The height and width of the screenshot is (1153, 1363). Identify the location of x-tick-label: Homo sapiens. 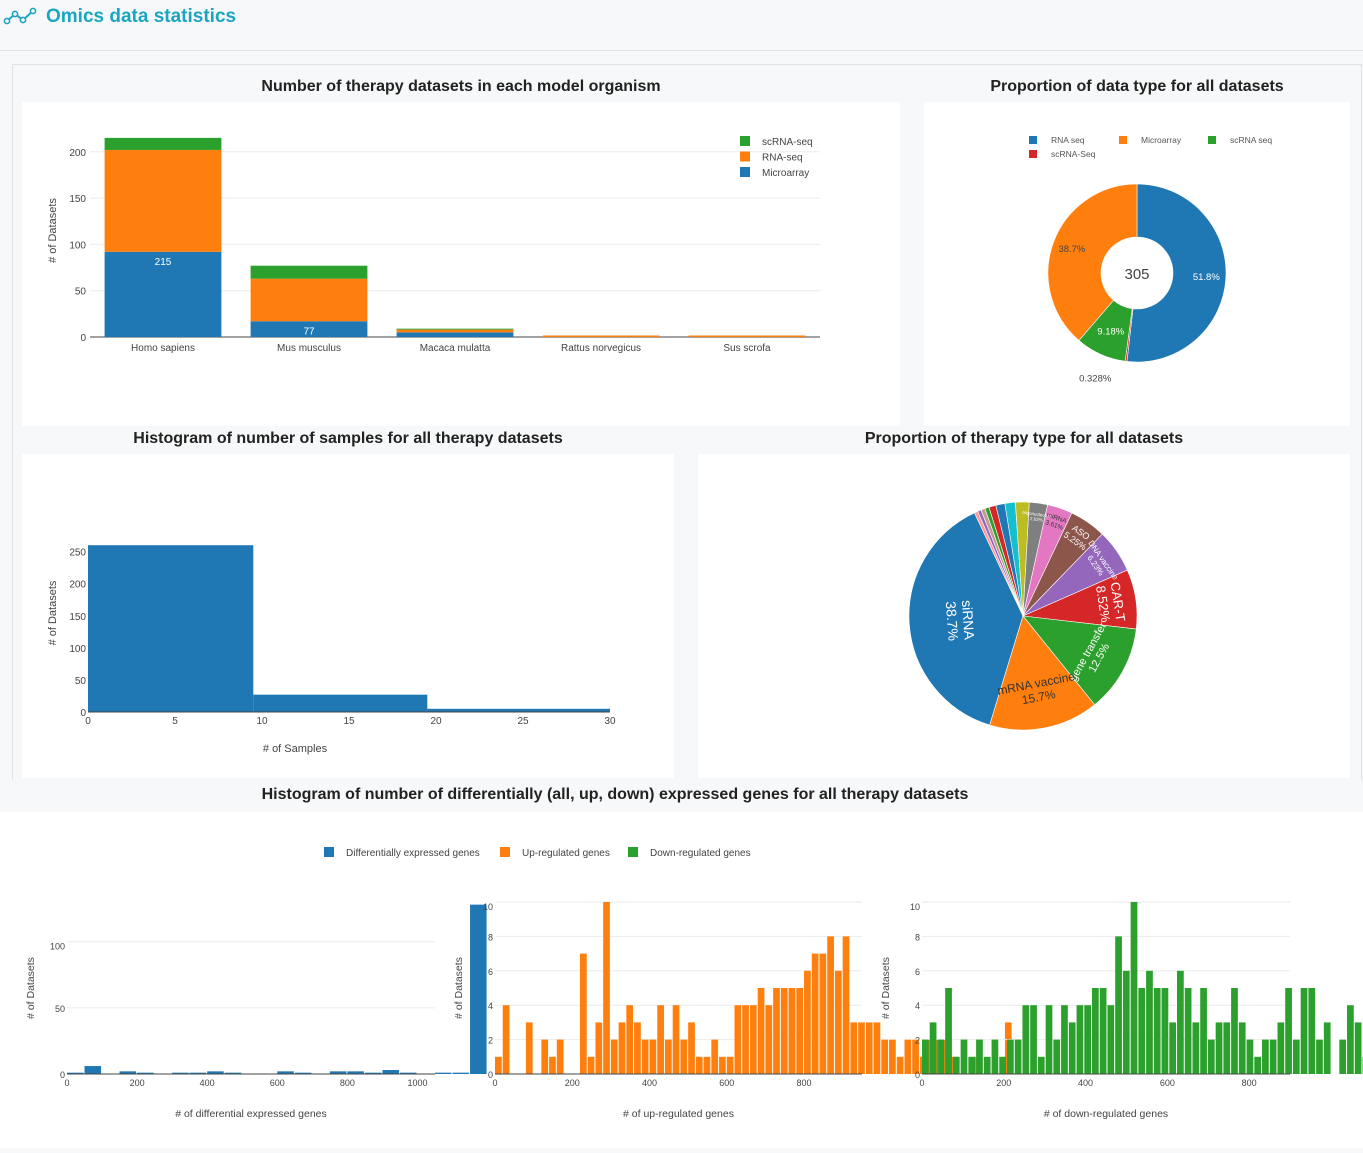
(163, 348).